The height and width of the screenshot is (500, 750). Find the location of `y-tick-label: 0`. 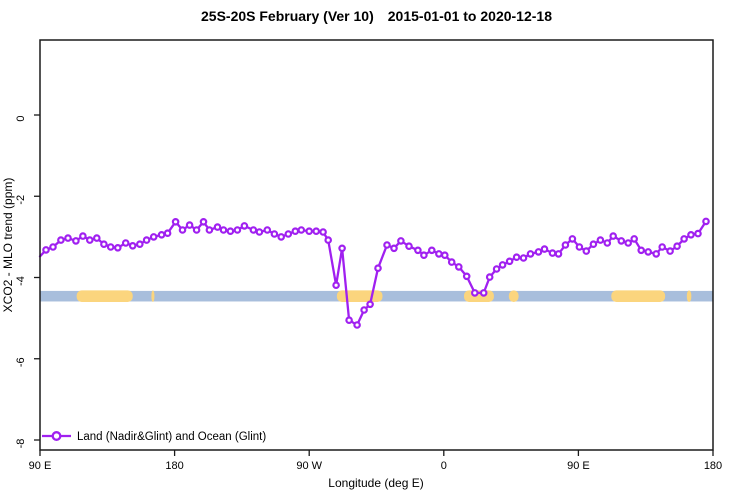

y-tick-label: 0 is located at coordinates (21, 118).